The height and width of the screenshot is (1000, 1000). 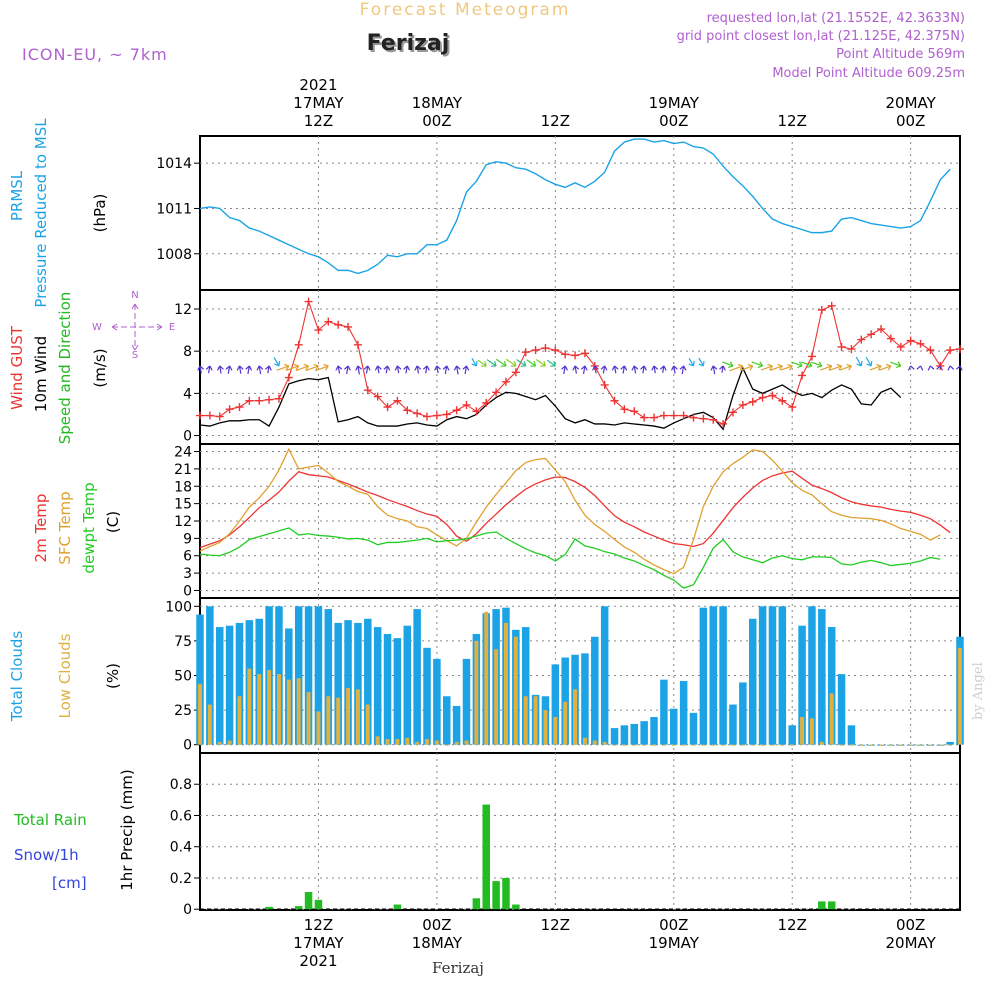 I want to click on compass-s: S, so click(x=135, y=355).